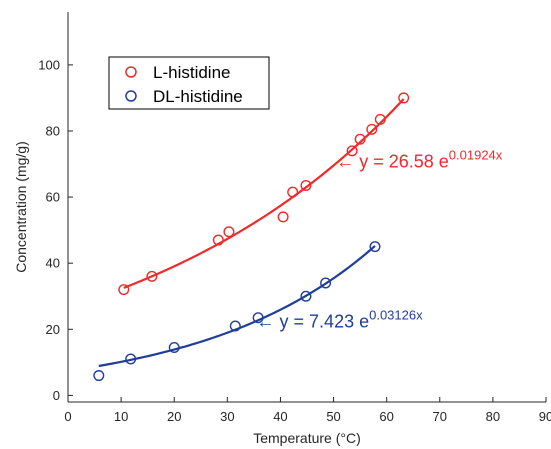 The image size is (551, 449). I want to click on fit-equation-dl-histidine: ← y = 7.423 e0.03126x, so click(340, 320).